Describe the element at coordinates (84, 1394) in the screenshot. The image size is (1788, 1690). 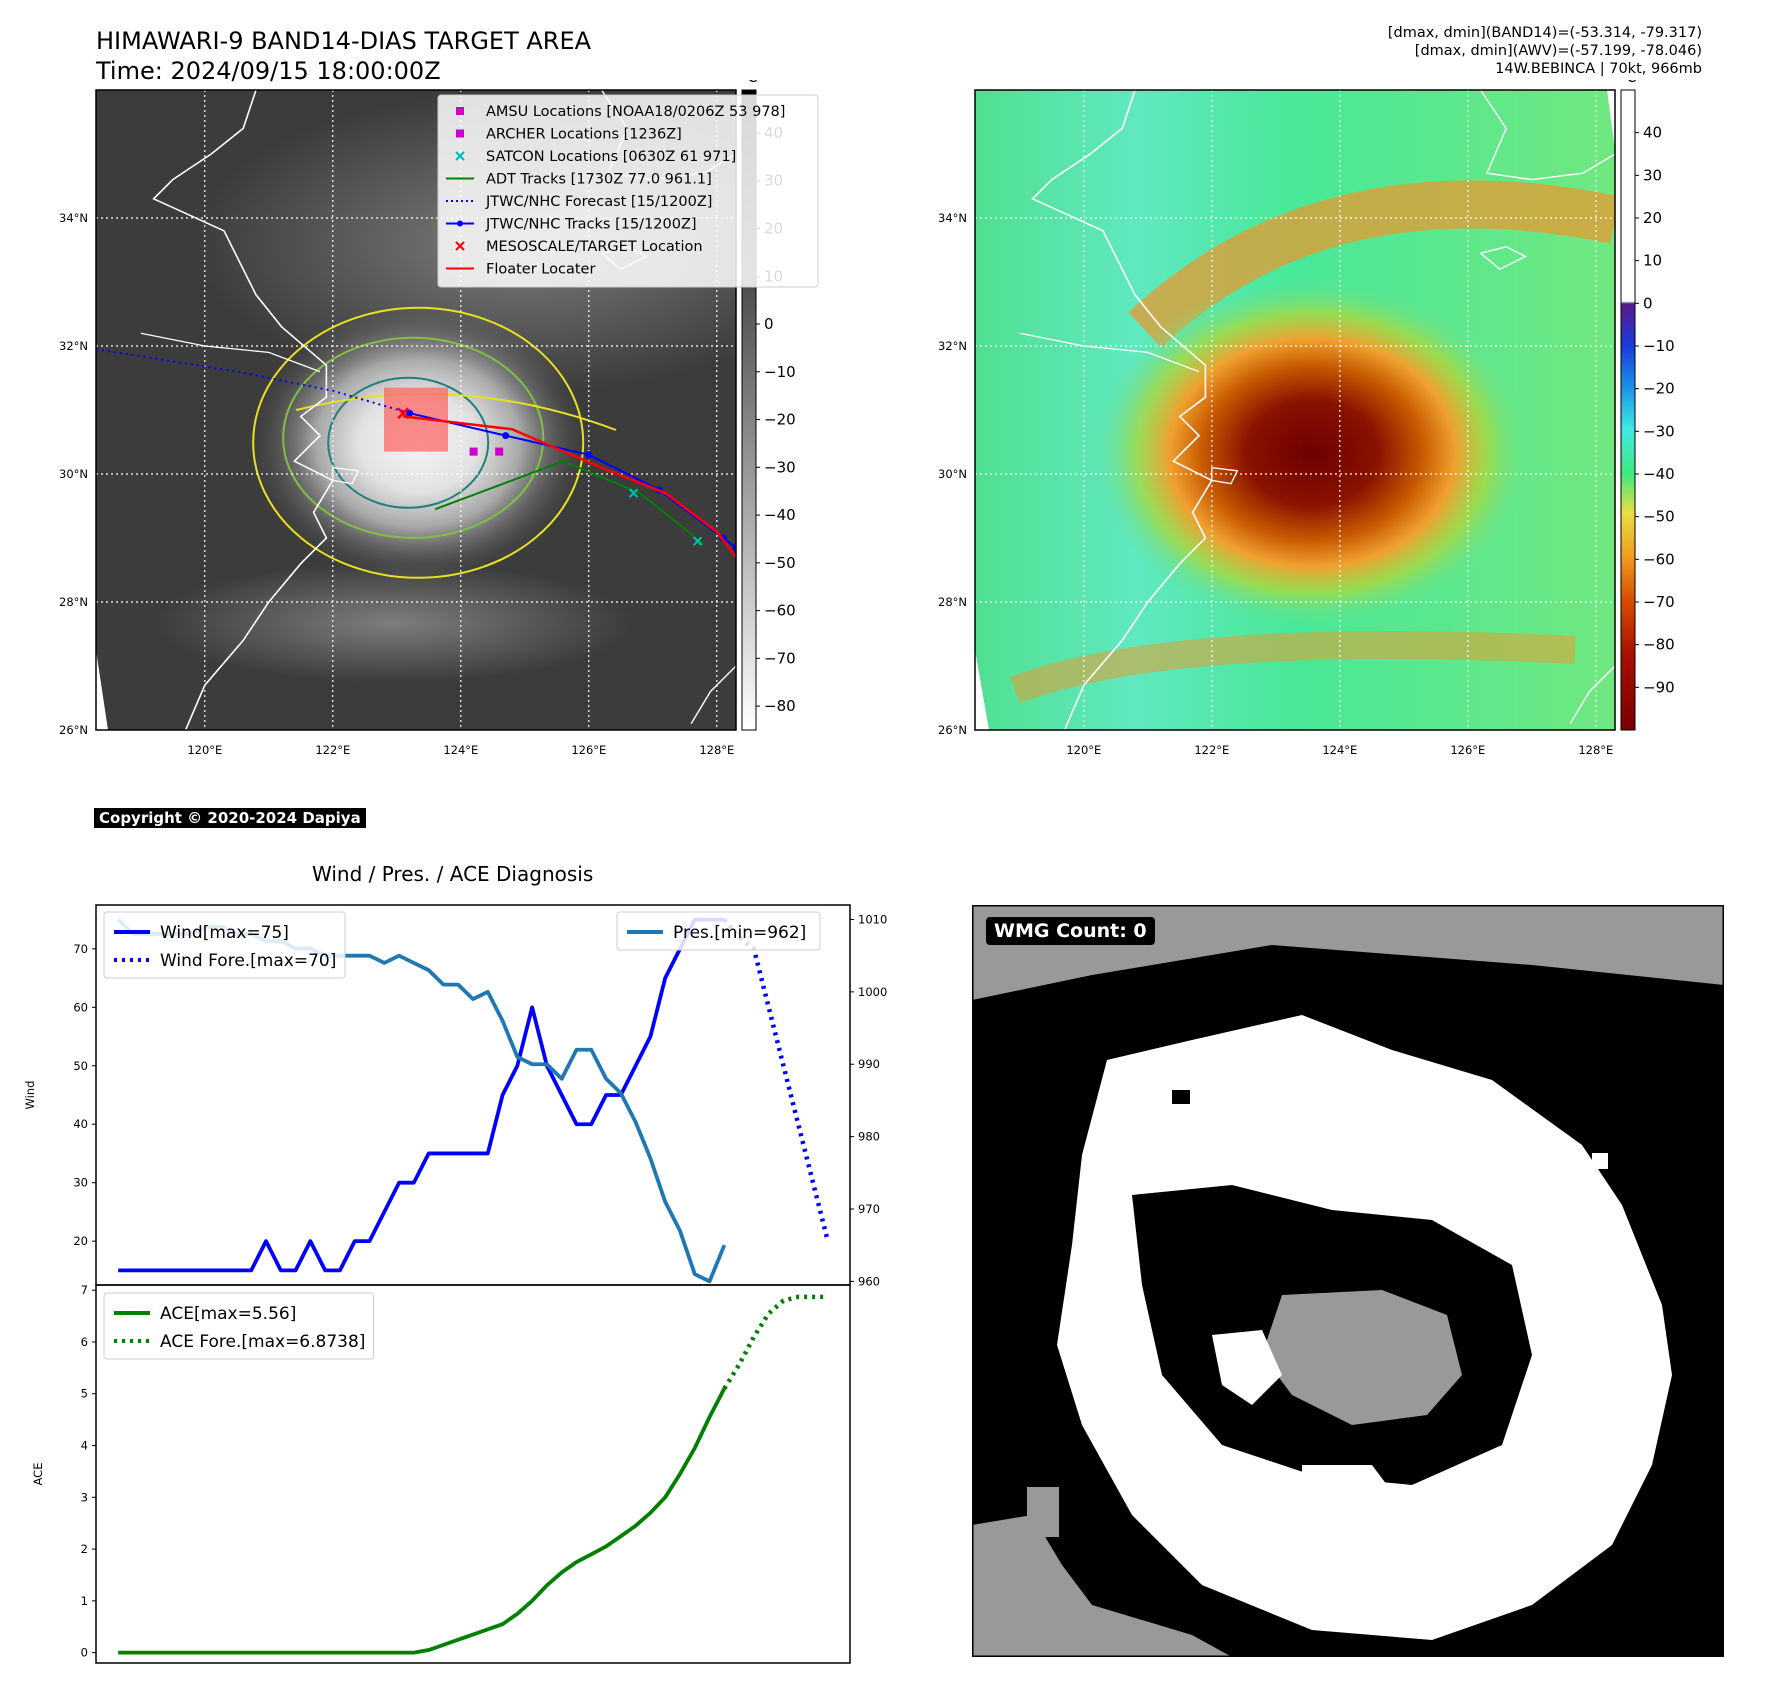
I see `ace-tick-label-5: 5` at that location.